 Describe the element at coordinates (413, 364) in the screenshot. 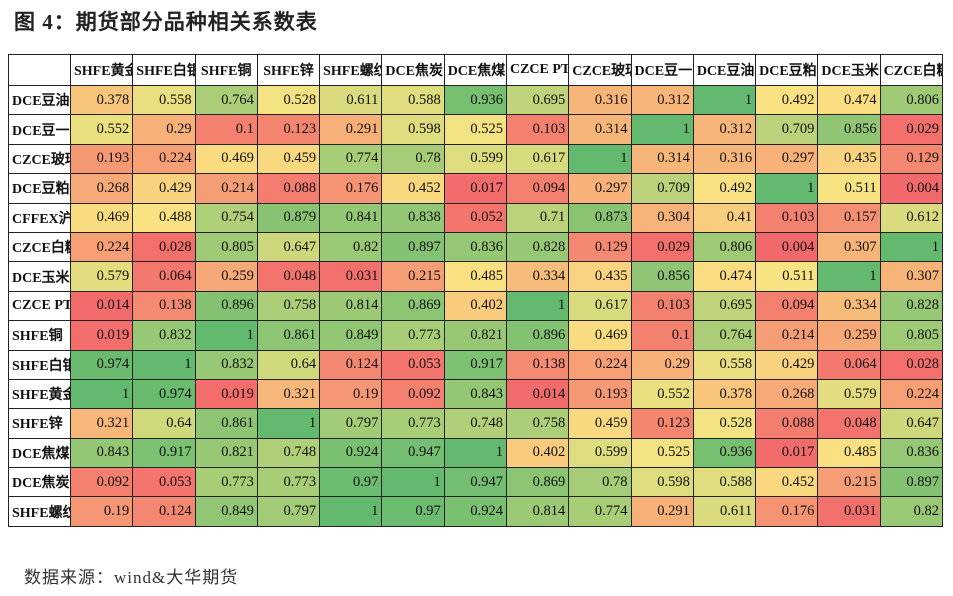

I see `value-cell: 0.053` at that location.